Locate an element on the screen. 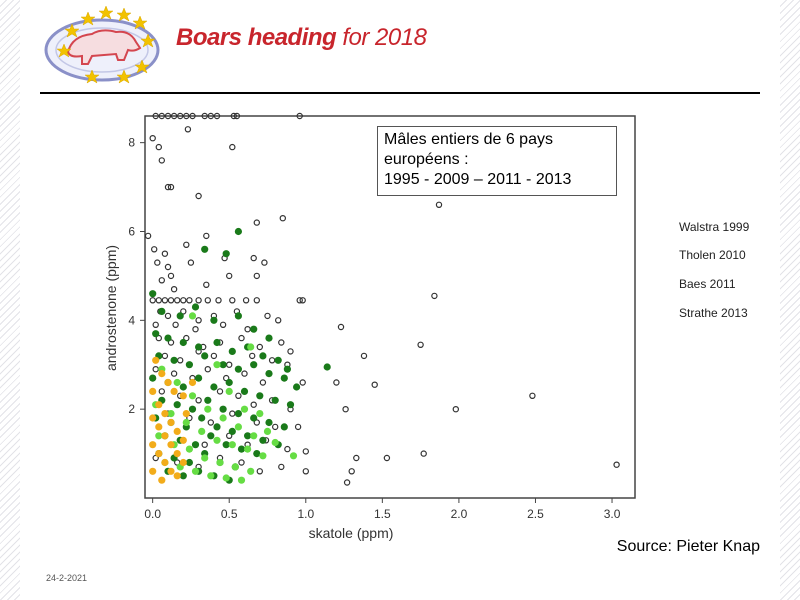  legend-walstra: Walstra 1999 is located at coordinates (714, 227).